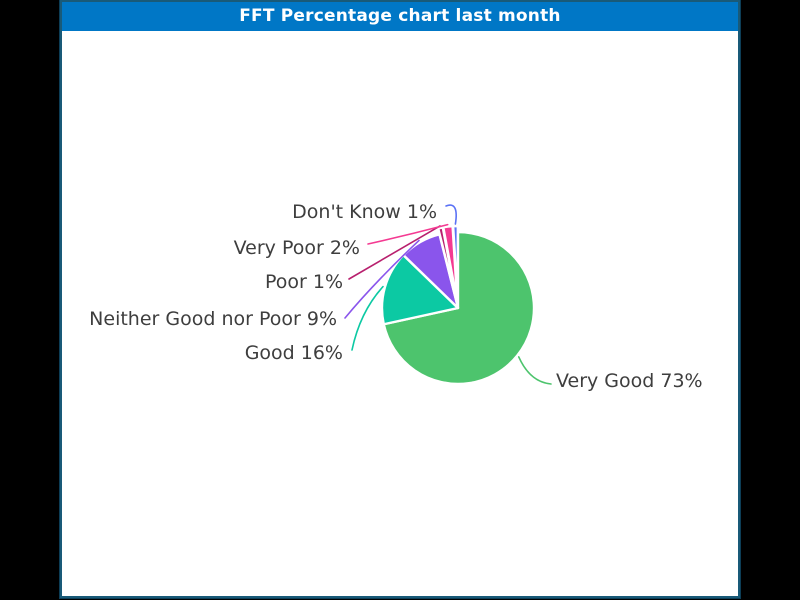 Image resolution: width=800 pixels, height=600 pixels. What do you see at coordinates (293, 353) in the screenshot?
I see `pie-label-good: Good 16%` at bounding box center [293, 353].